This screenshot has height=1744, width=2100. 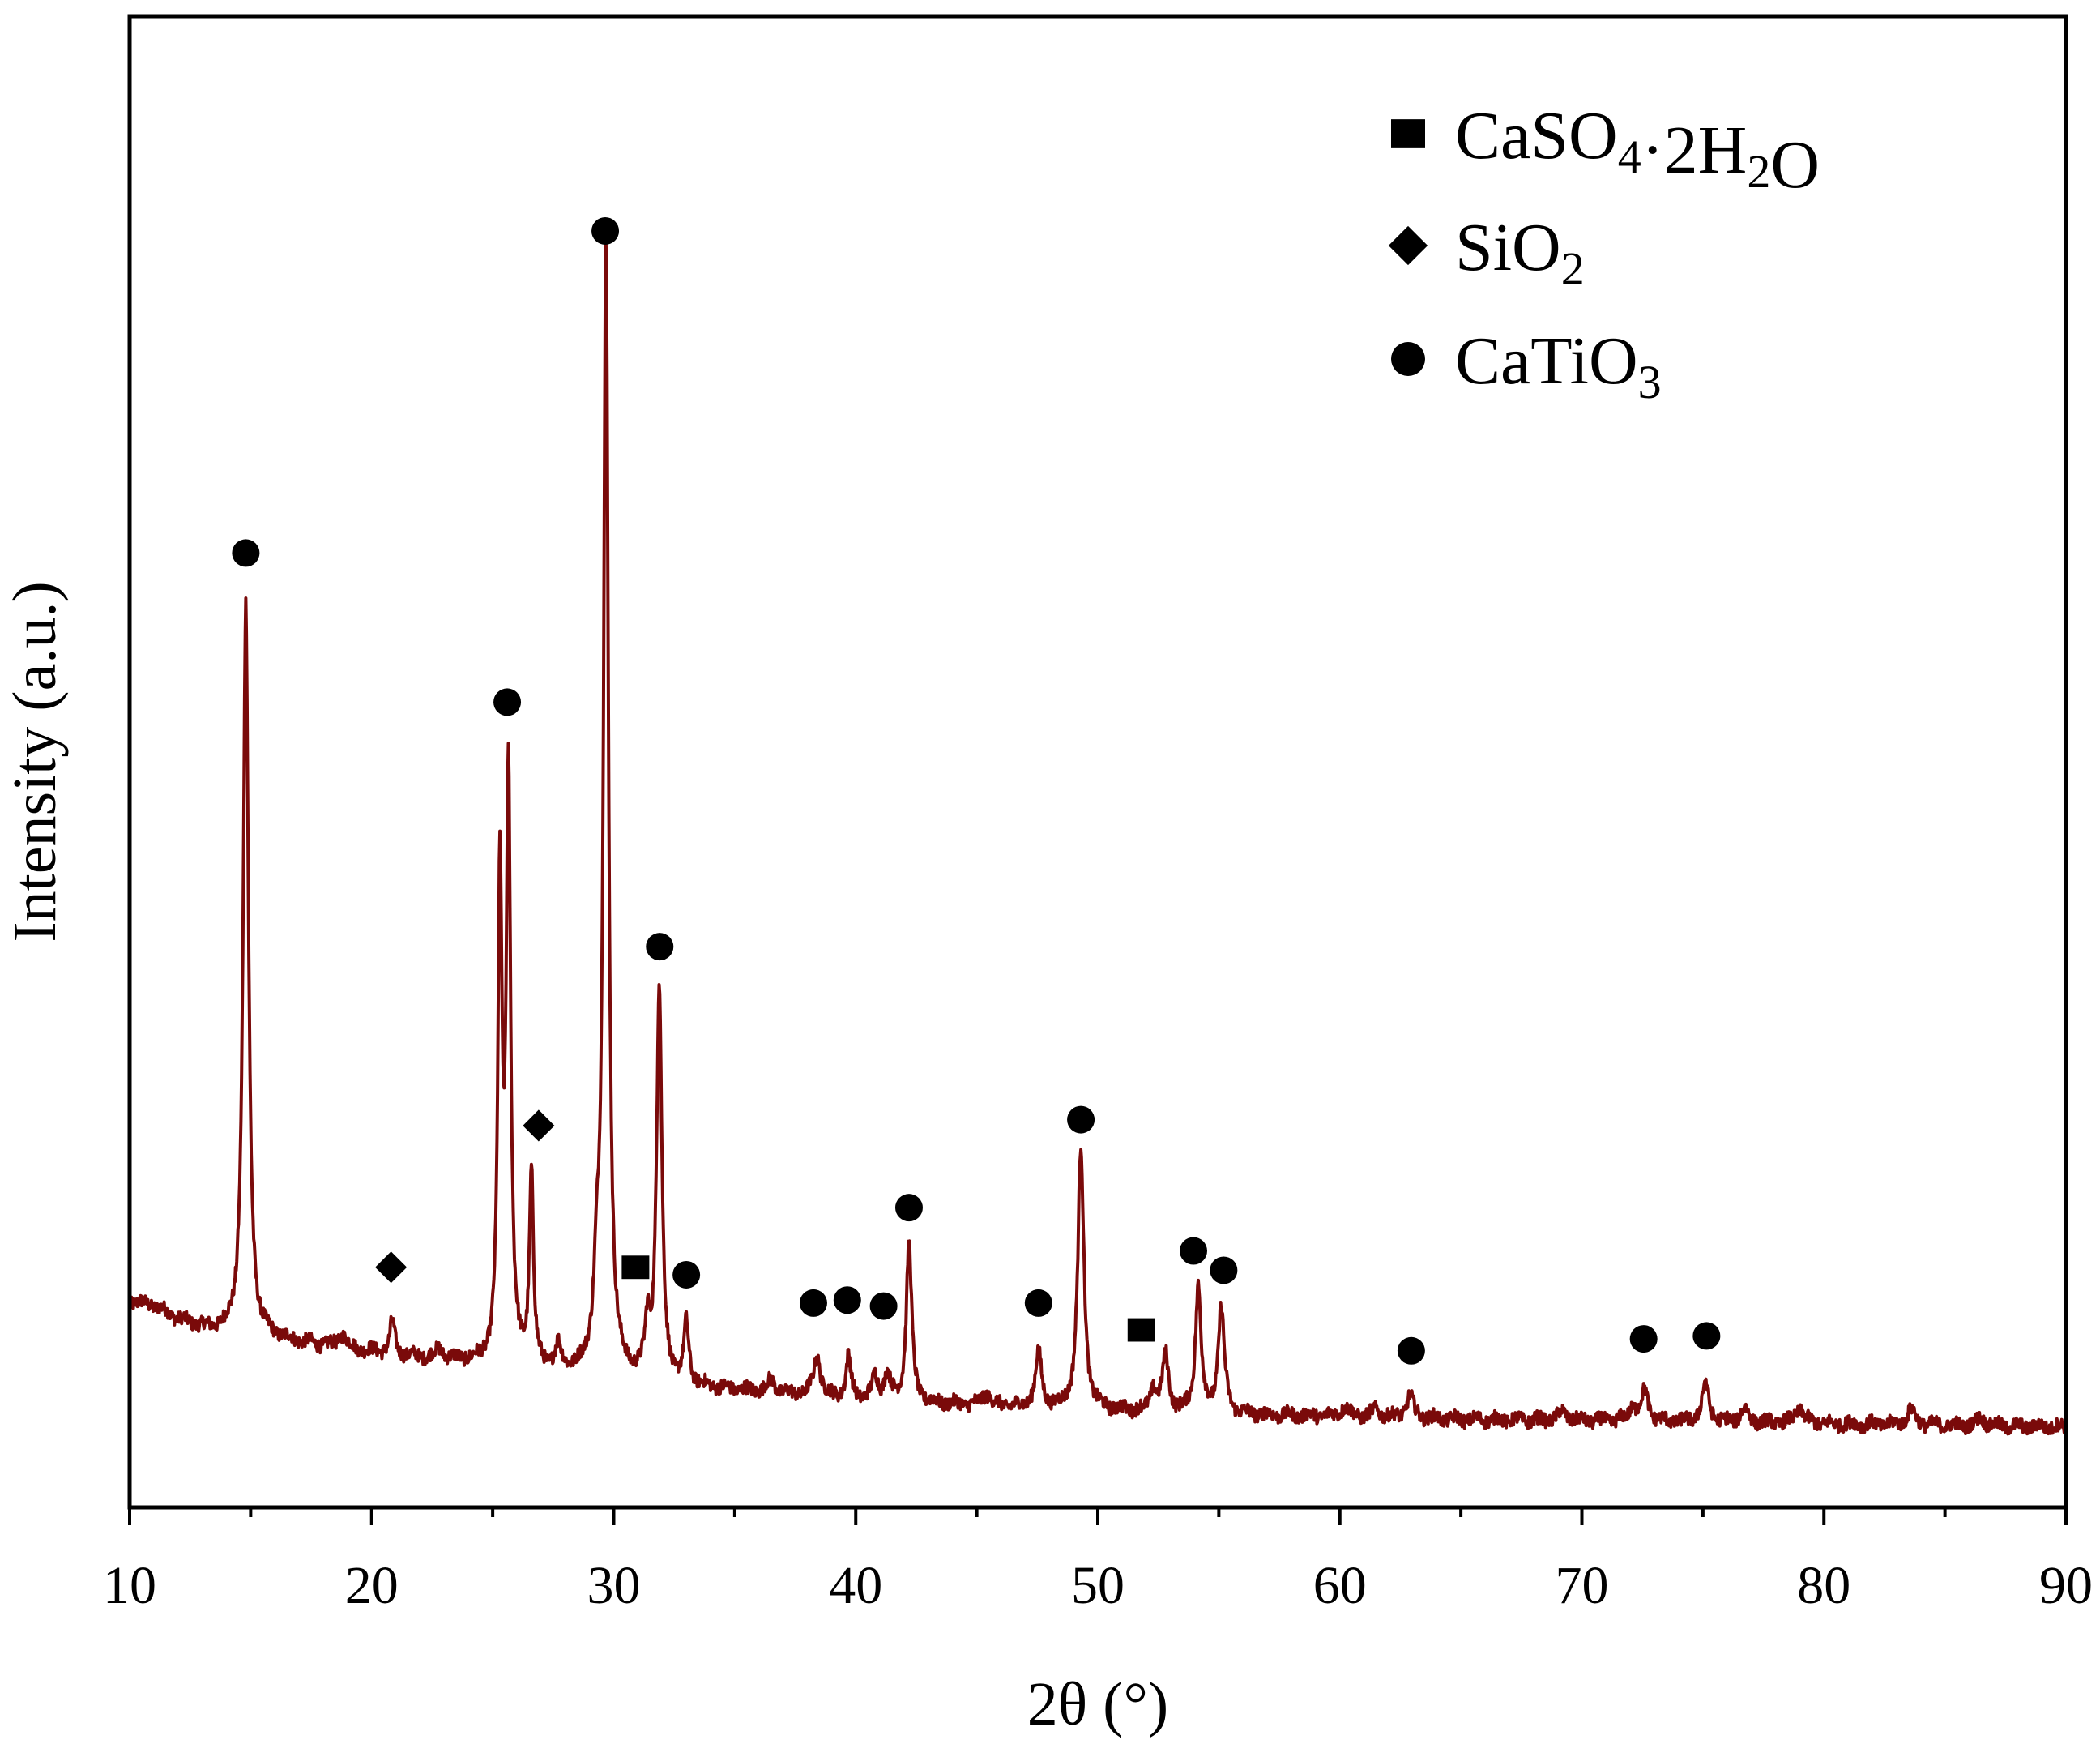 I want to click on legend-diamond-marker, so click(x=1408, y=245).